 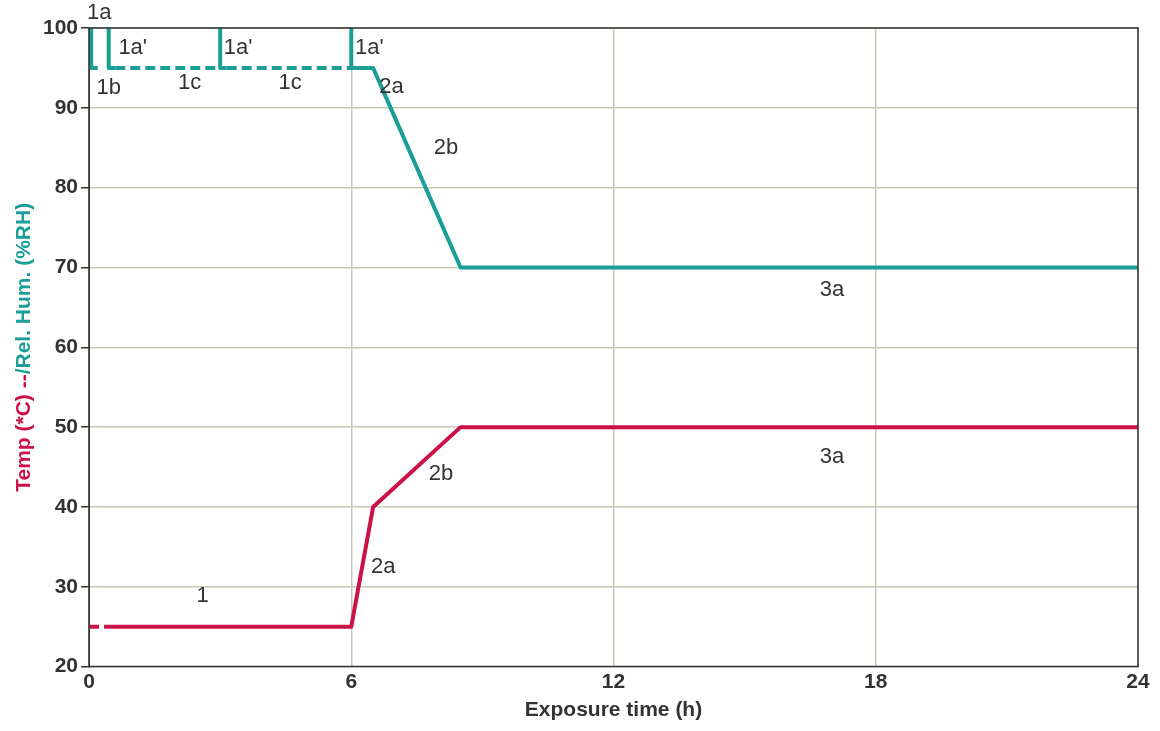 What do you see at coordinates (66, 505) in the screenshot?
I see `y-tick-label: 40` at bounding box center [66, 505].